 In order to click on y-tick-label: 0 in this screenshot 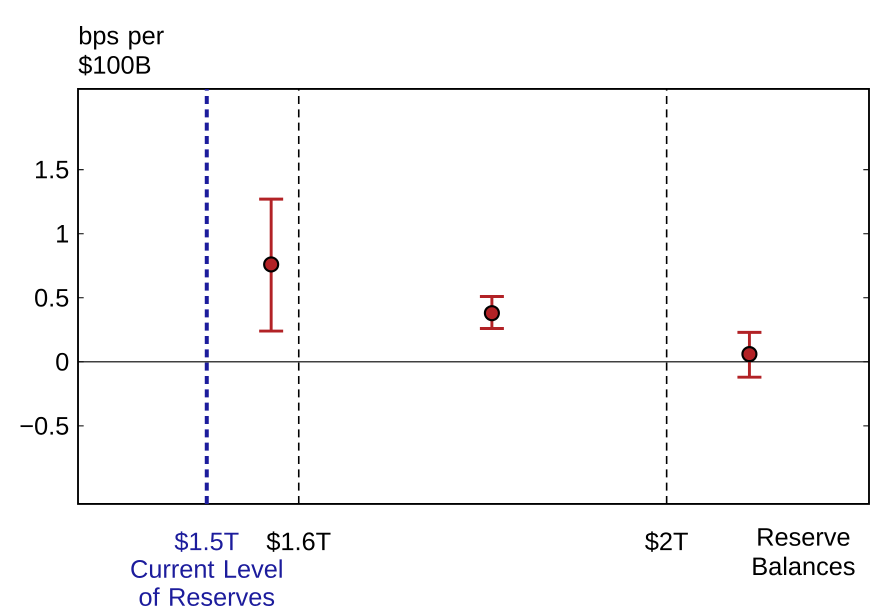, I will do `click(62, 361)`.